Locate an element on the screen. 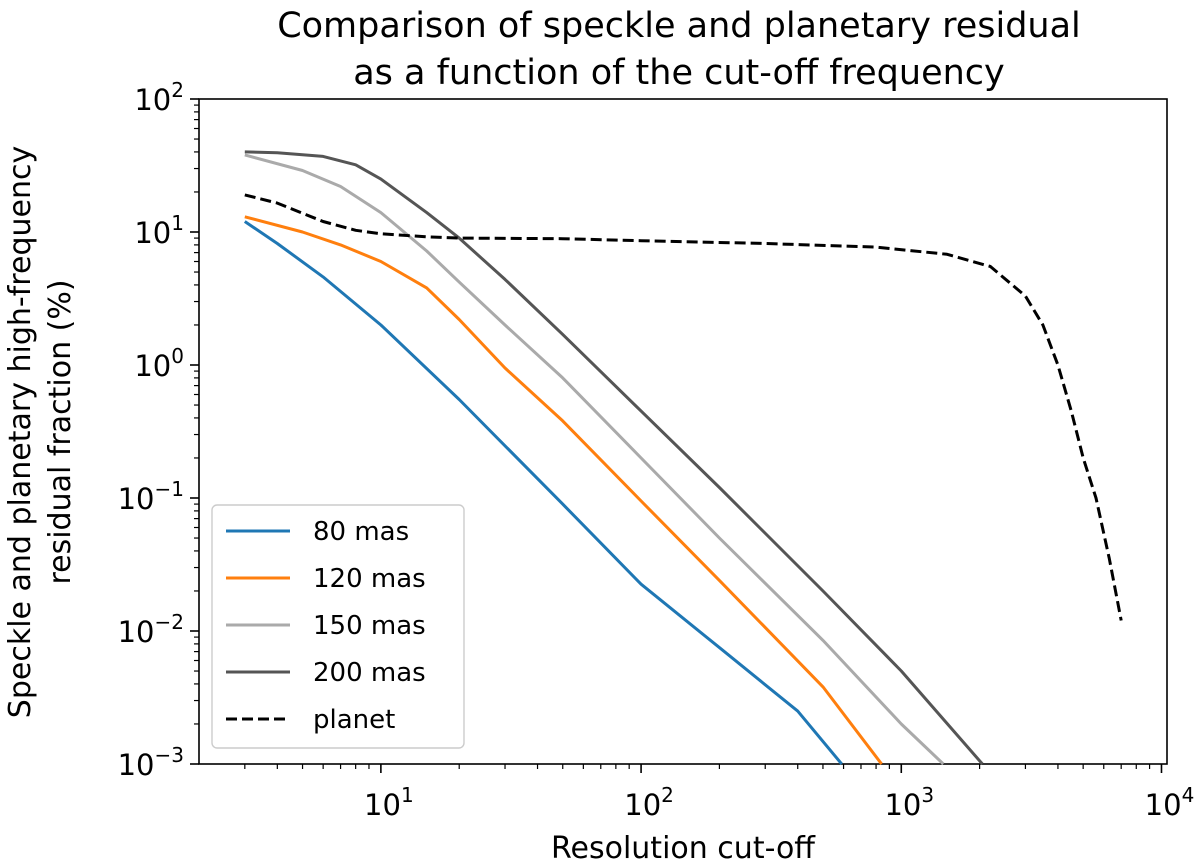 The image size is (1200, 866). y-tick-exponent: −2 is located at coordinates (169, 622).